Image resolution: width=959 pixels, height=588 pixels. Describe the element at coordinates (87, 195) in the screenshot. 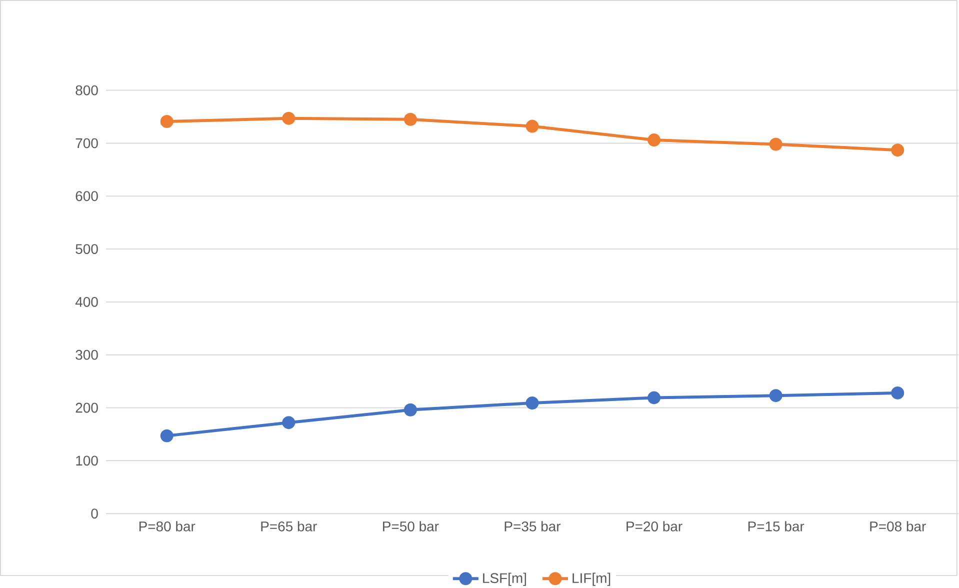

I see `y-tick-label: 600` at that location.